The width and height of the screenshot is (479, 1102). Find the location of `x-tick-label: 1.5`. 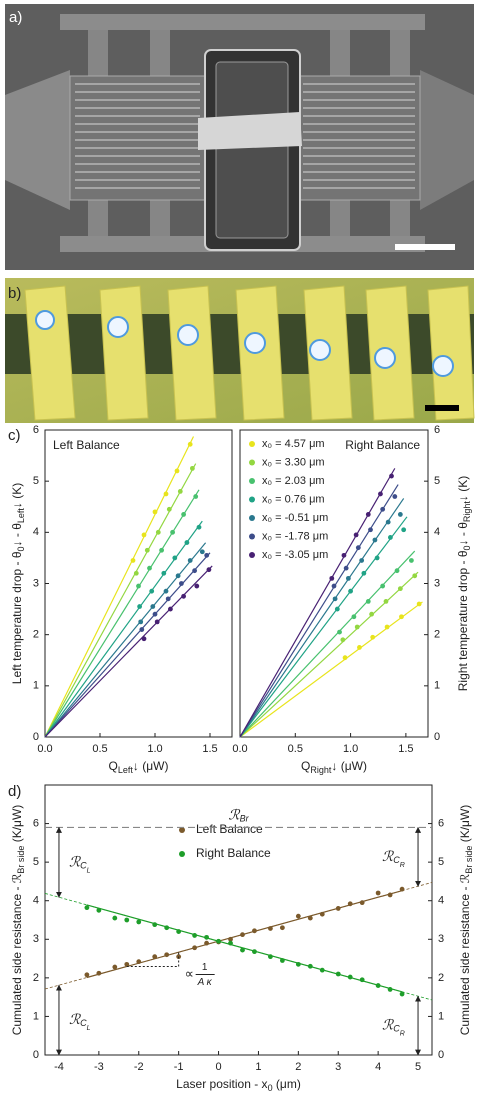

x-tick-label: 1.5 is located at coordinates (405, 749).